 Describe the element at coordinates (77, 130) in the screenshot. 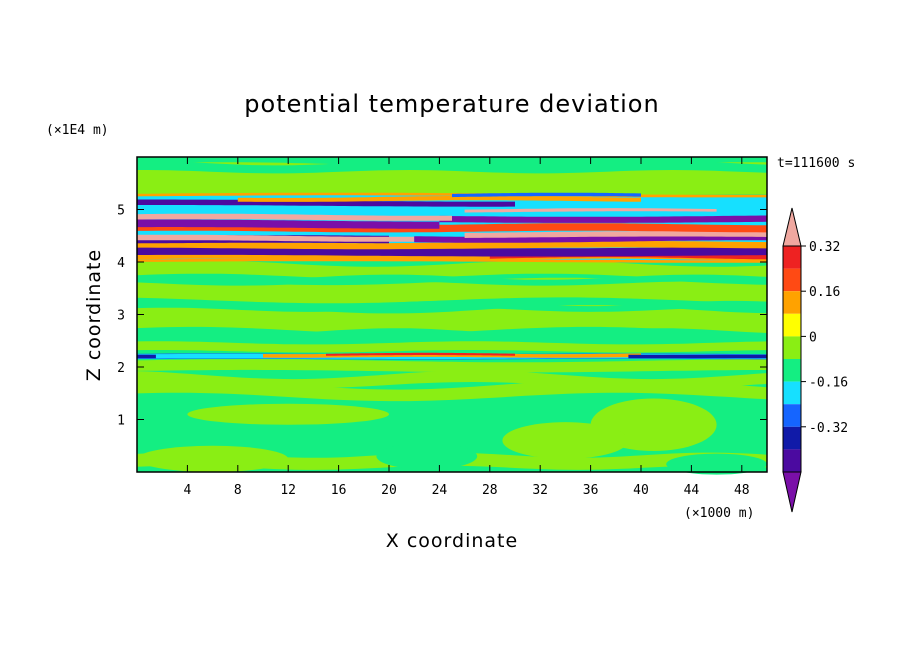

I see `y-unit-label: (×1E4 m)` at that location.